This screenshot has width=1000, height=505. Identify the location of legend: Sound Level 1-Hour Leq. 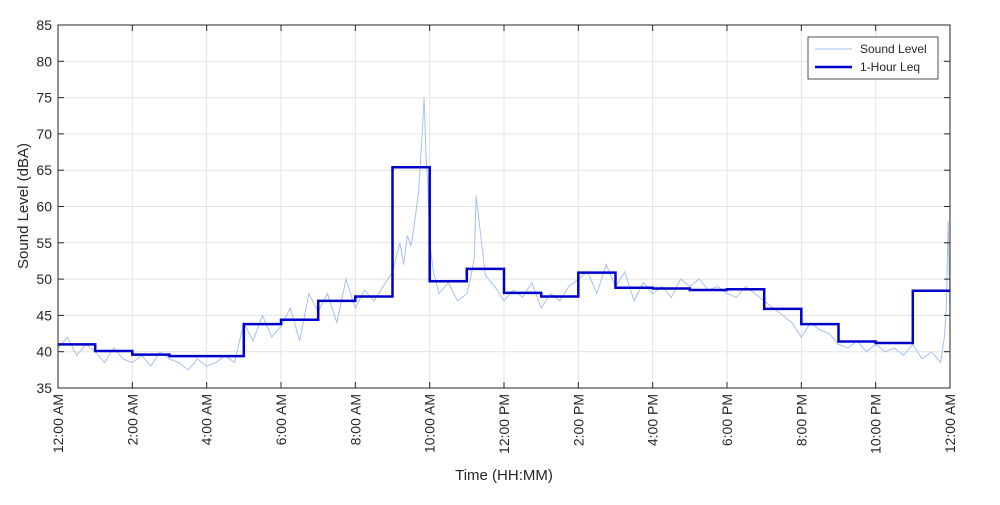
(873, 58).